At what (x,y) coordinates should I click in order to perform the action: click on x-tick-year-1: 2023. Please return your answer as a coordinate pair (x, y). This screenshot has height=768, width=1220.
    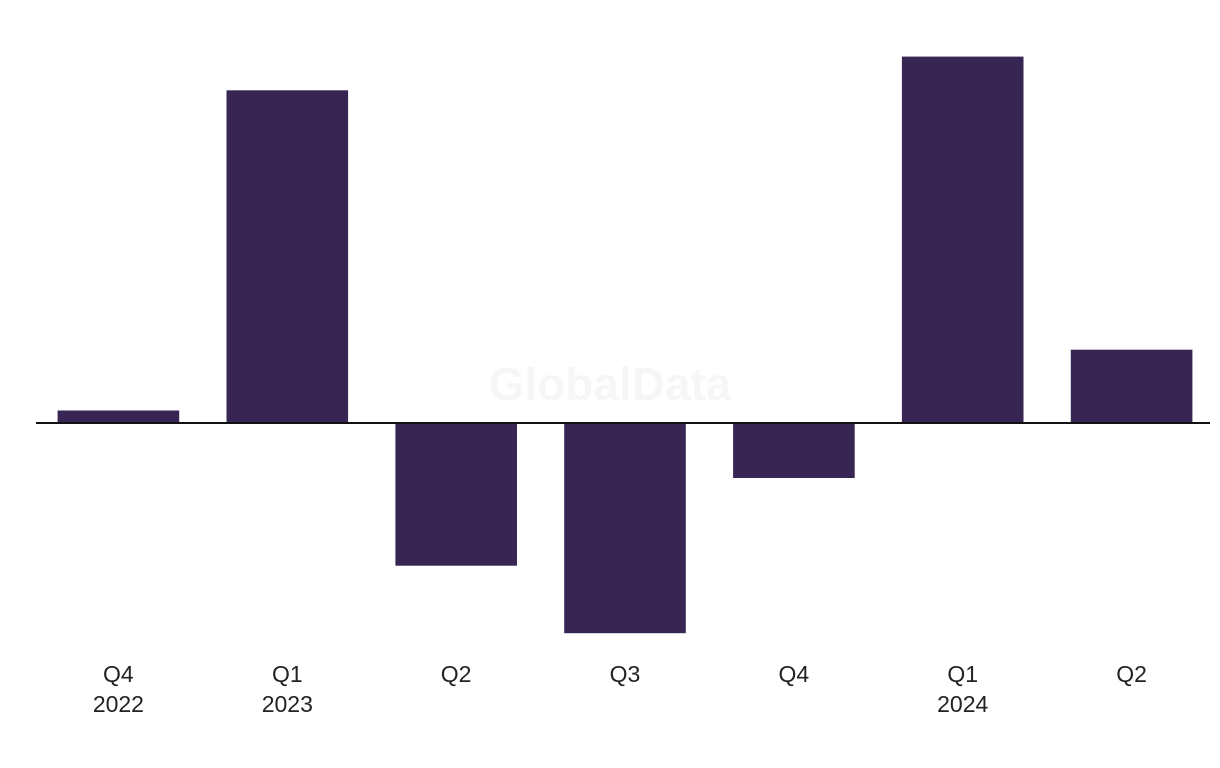
    Looking at the image, I should click on (287, 704).